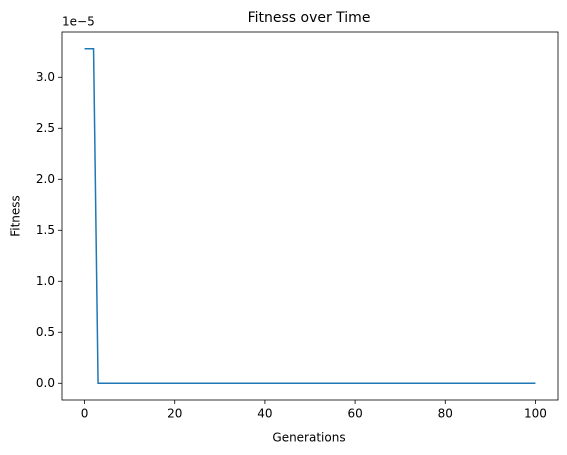 This screenshot has height=455, width=567. What do you see at coordinates (45, 128) in the screenshot?
I see `y-tick-label: 2.5` at bounding box center [45, 128].